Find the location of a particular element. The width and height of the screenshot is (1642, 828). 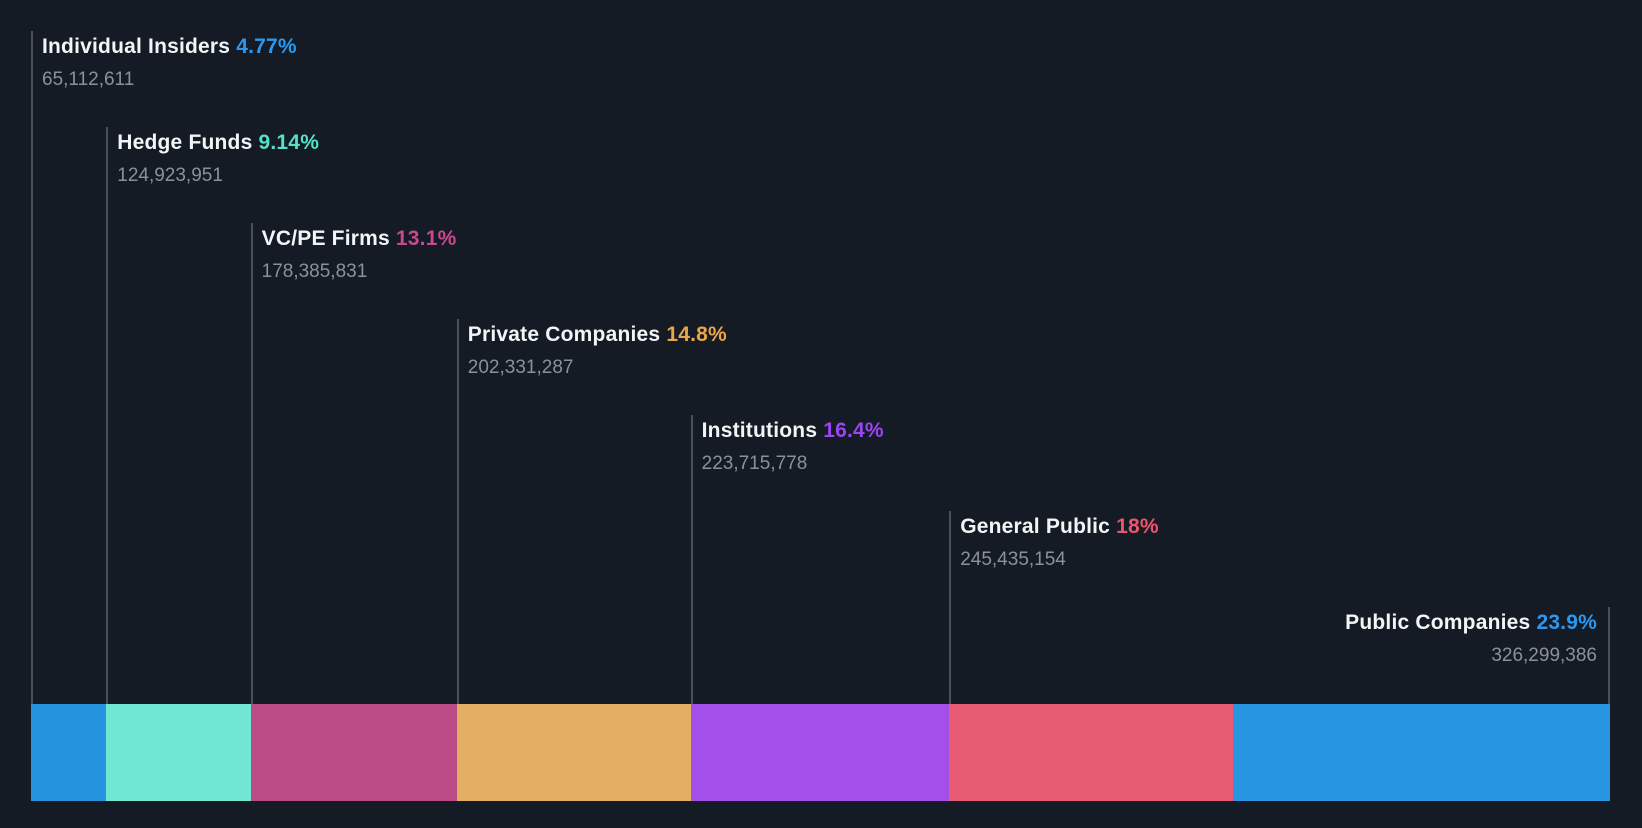

leader-line-institutions is located at coordinates (691, 559).